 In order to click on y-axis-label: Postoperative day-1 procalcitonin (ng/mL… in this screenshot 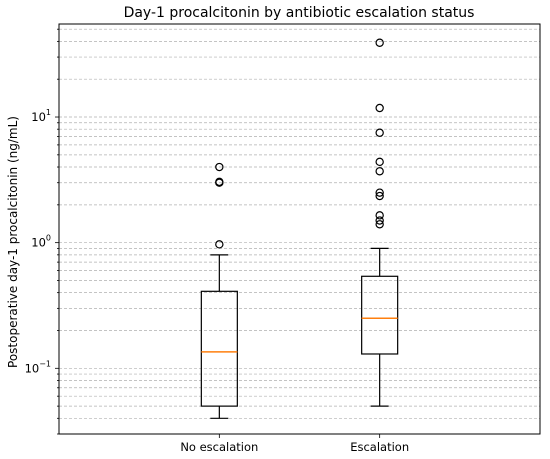, I will do `click(13, 242)`.